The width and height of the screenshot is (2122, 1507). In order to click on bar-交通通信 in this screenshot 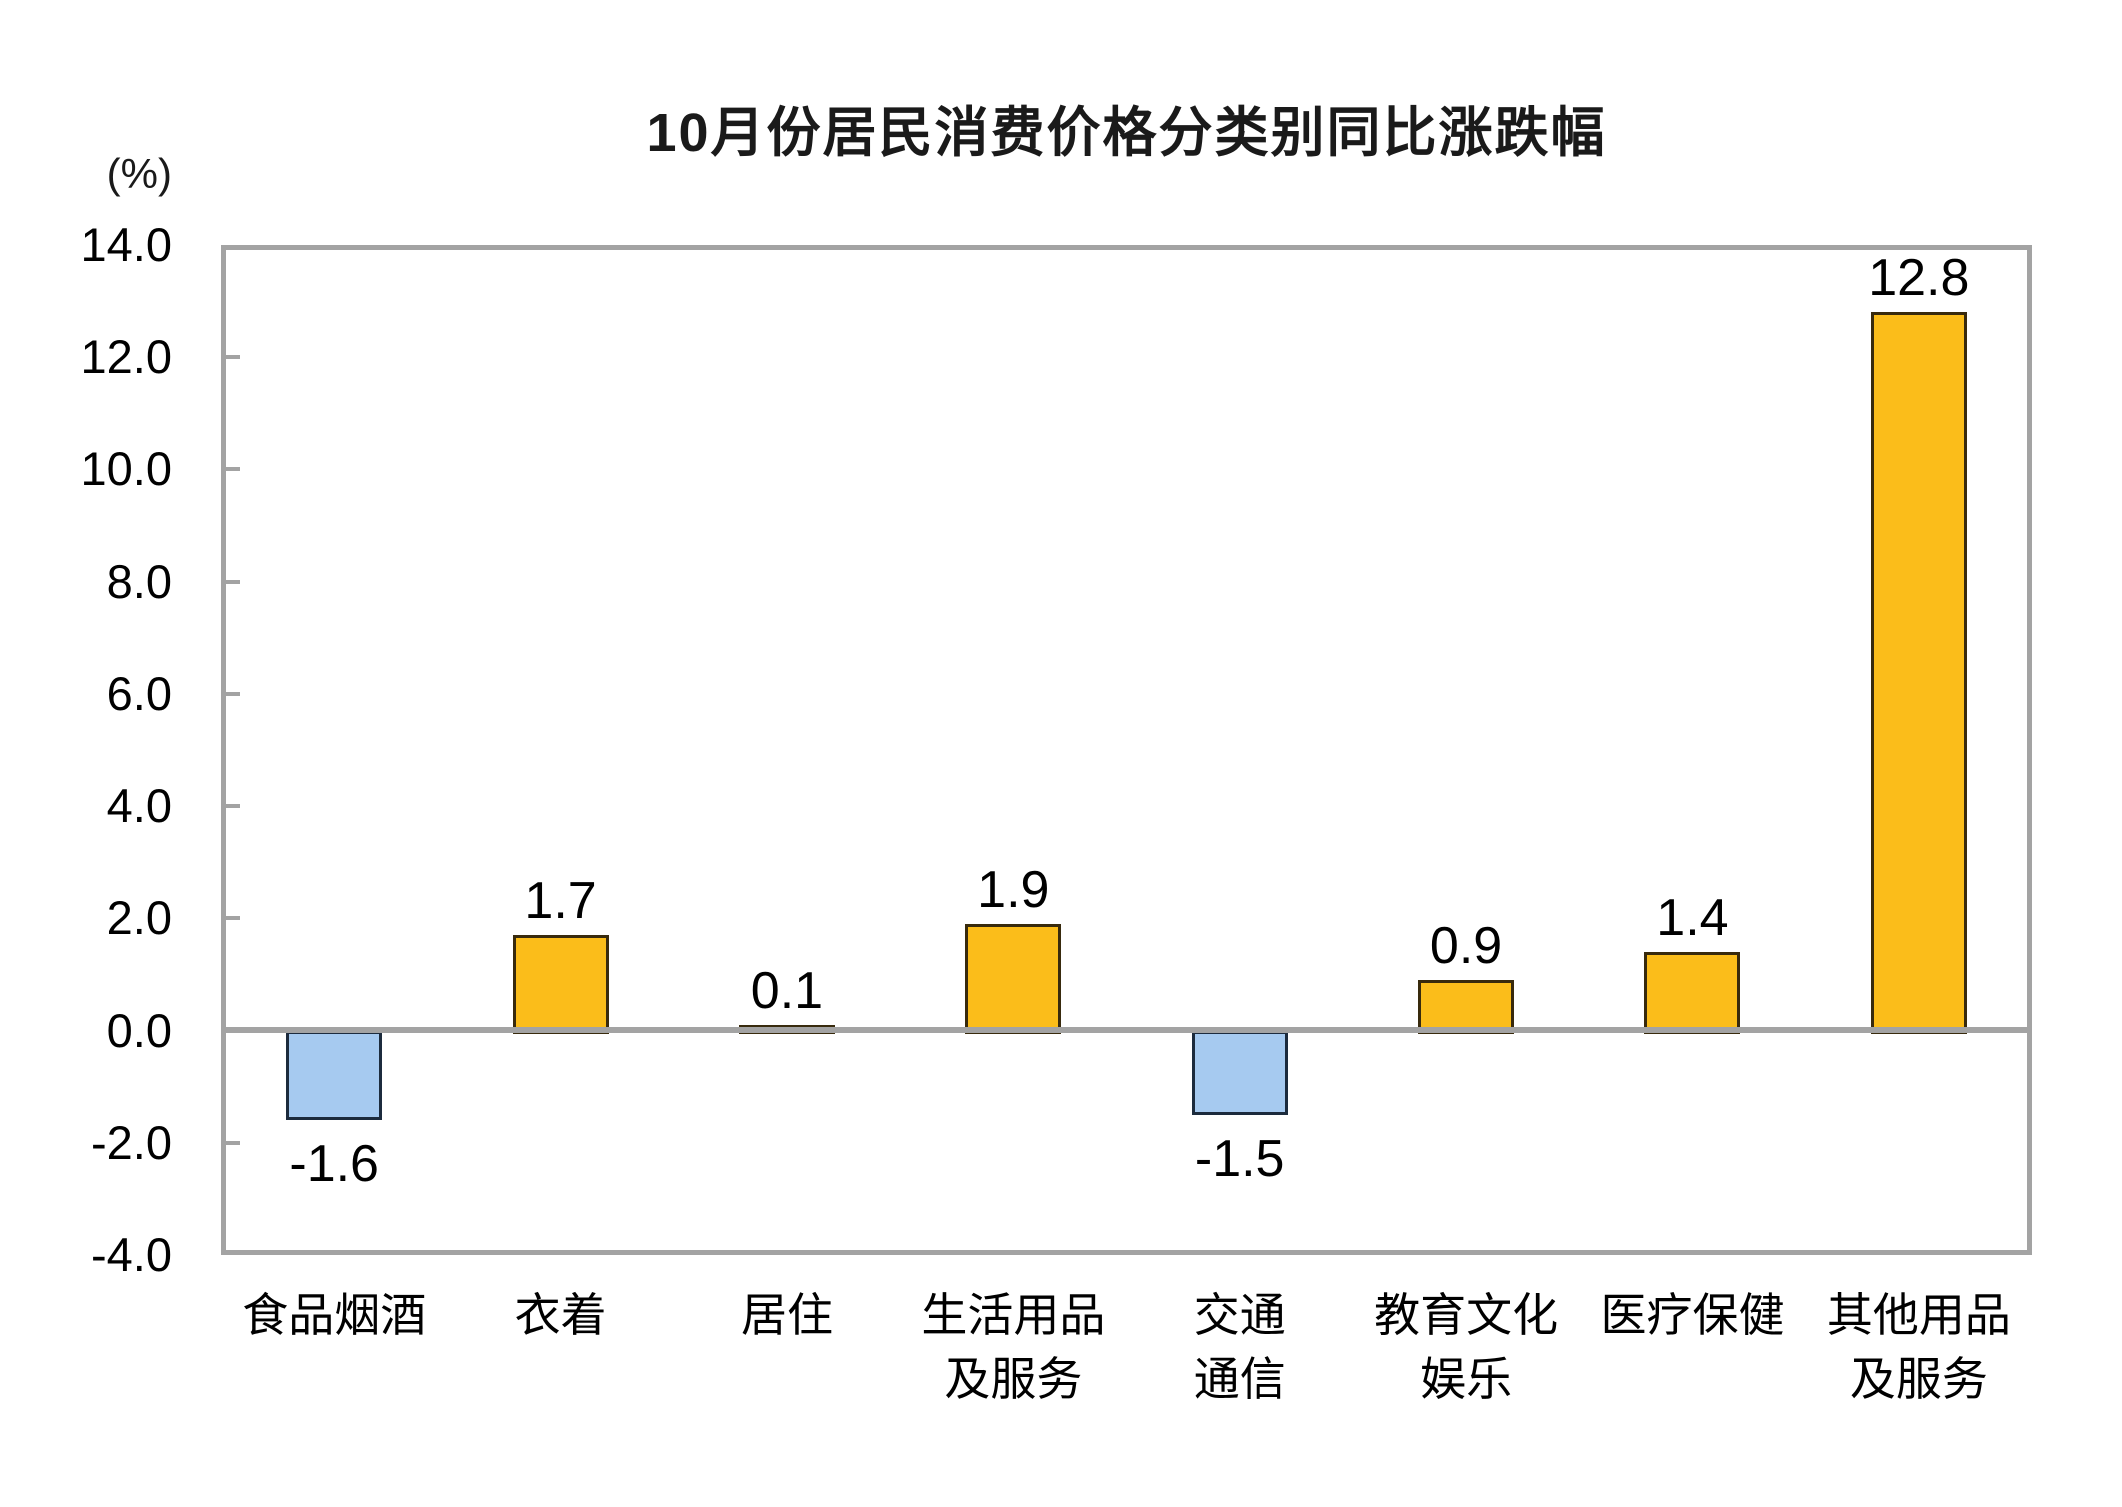, I will do `click(1239, 1072)`.